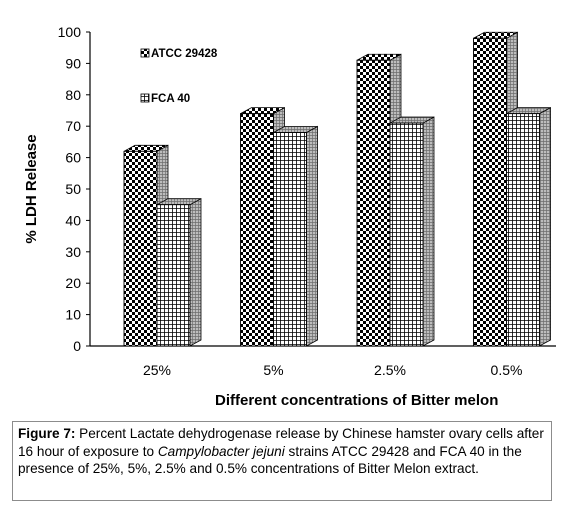 This screenshot has height=518, width=573. I want to click on y-tick-label: 0, so click(77, 346).